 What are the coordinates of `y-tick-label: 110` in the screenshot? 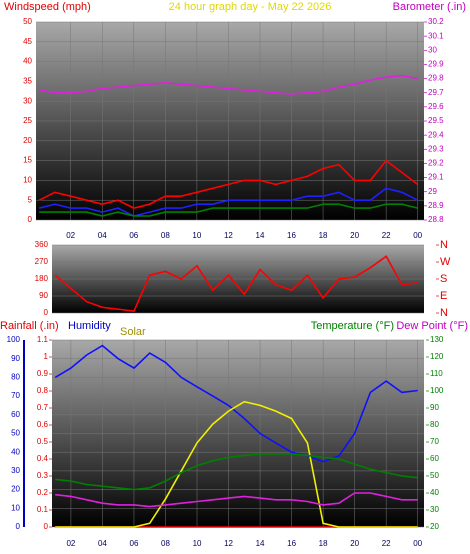 It's located at (436, 373).